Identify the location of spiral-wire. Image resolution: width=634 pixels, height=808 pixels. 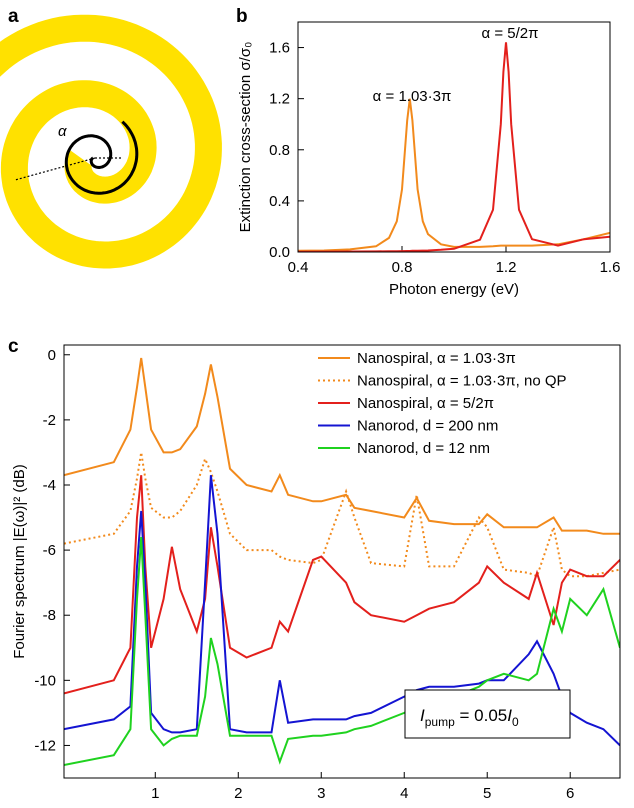
(101, 157).